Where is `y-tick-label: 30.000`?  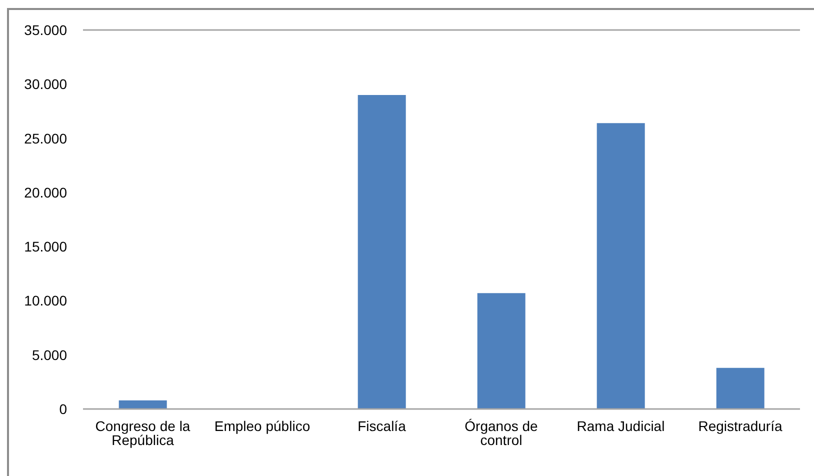 y-tick-label: 30.000 is located at coordinates (46, 84).